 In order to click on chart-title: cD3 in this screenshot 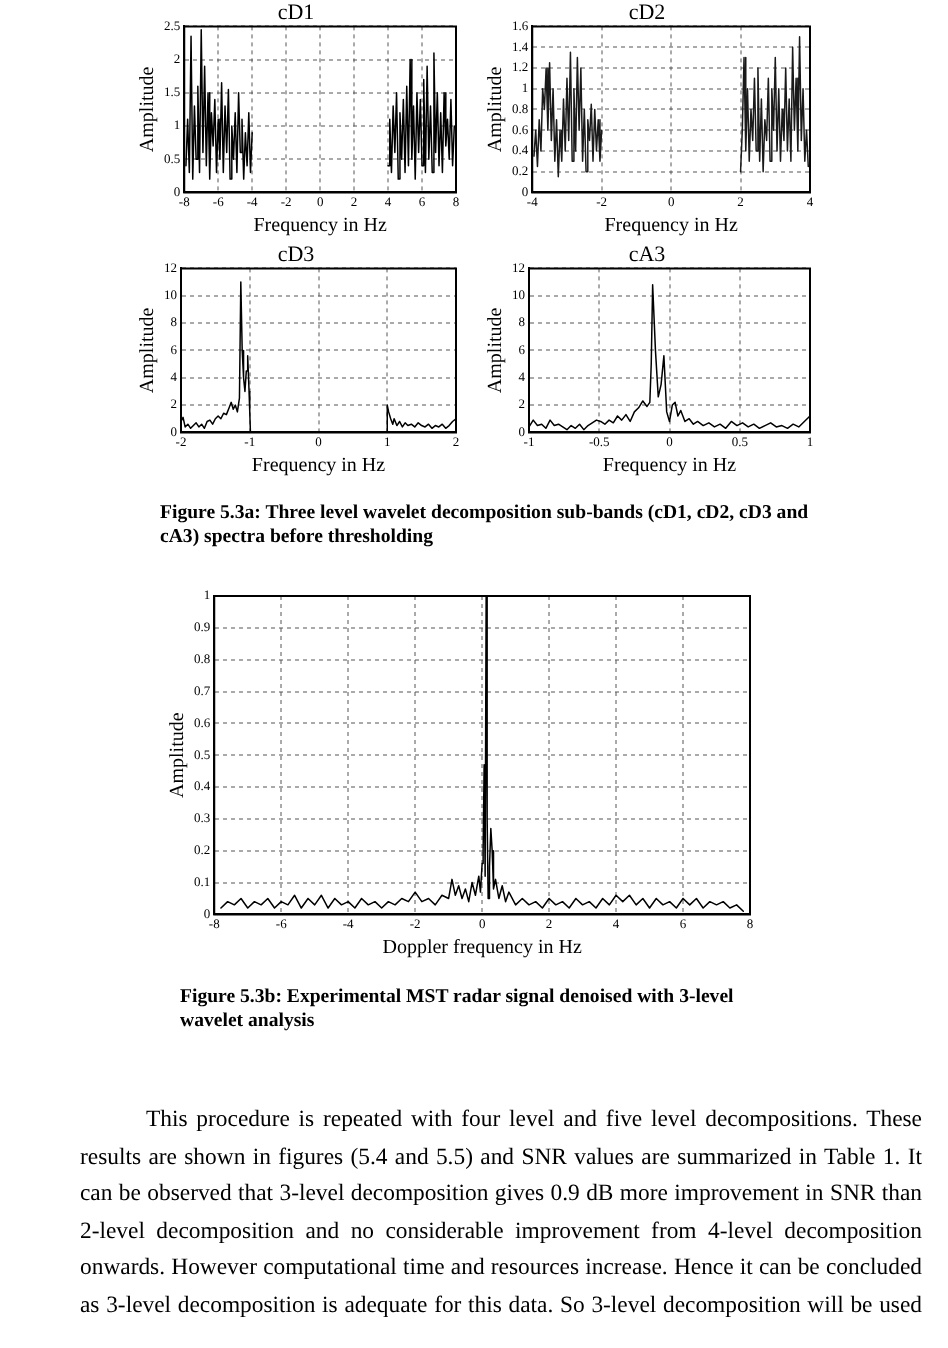, I will do `click(296, 254)`.